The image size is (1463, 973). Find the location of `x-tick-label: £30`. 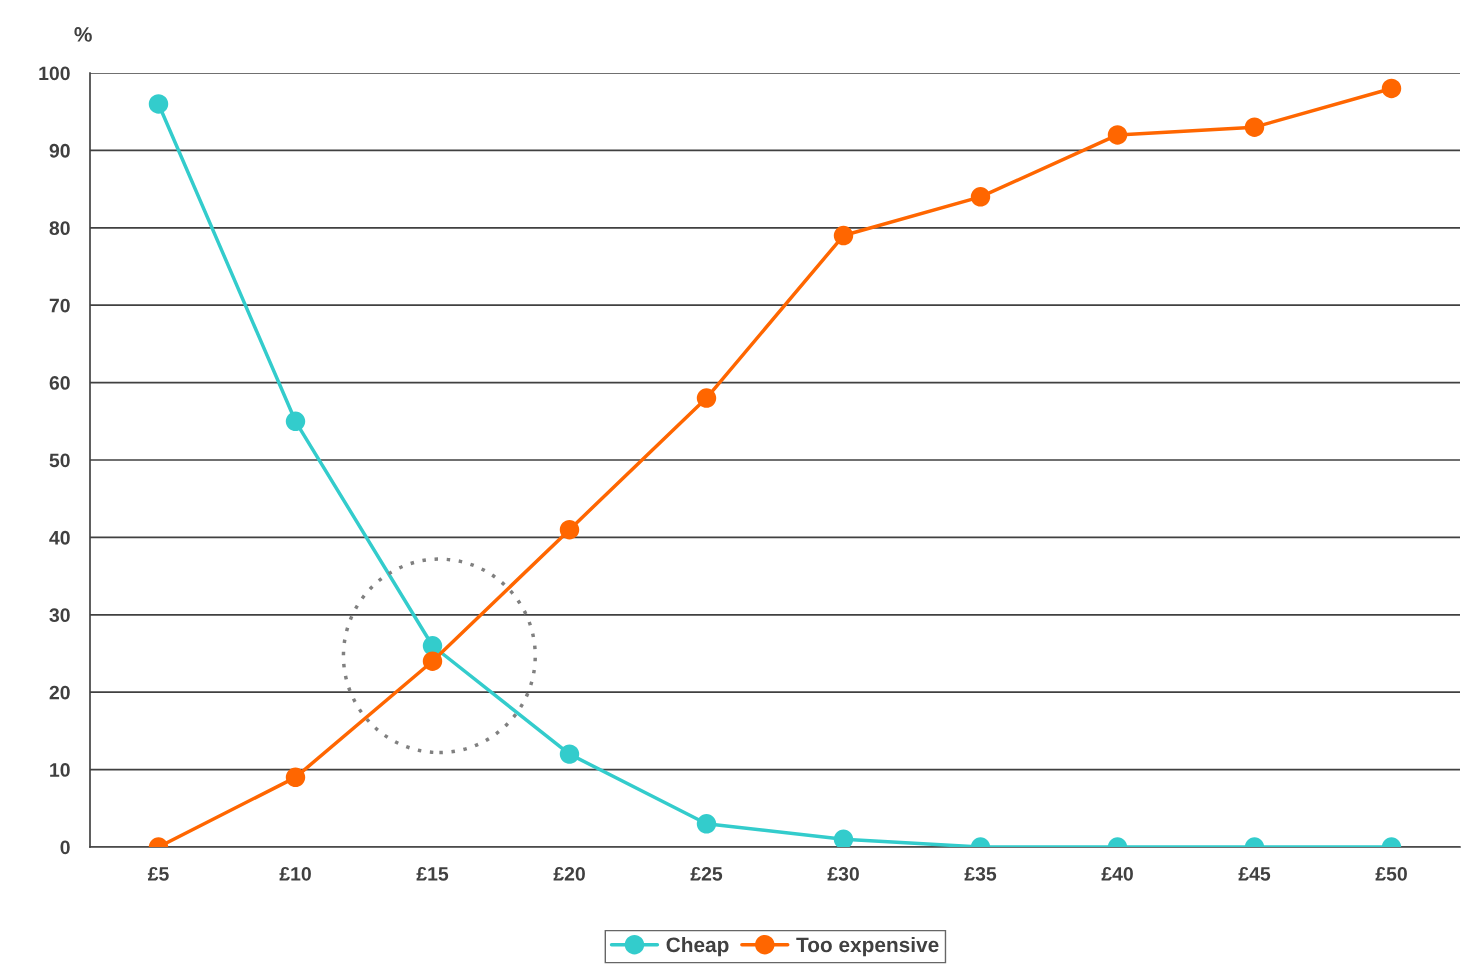

x-tick-label: £30 is located at coordinates (843, 873).